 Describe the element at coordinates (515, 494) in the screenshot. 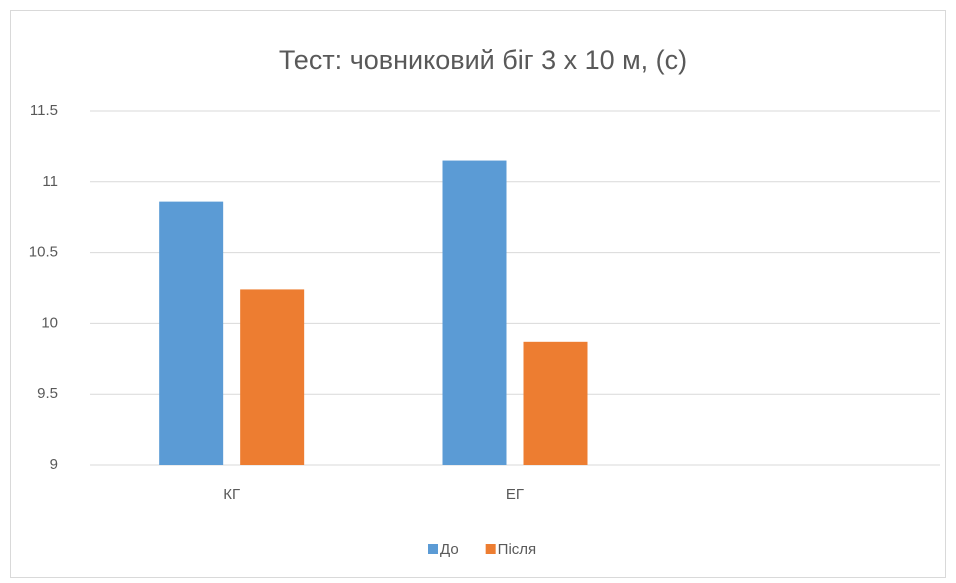

I see `x-tick-label: ЕГ` at that location.